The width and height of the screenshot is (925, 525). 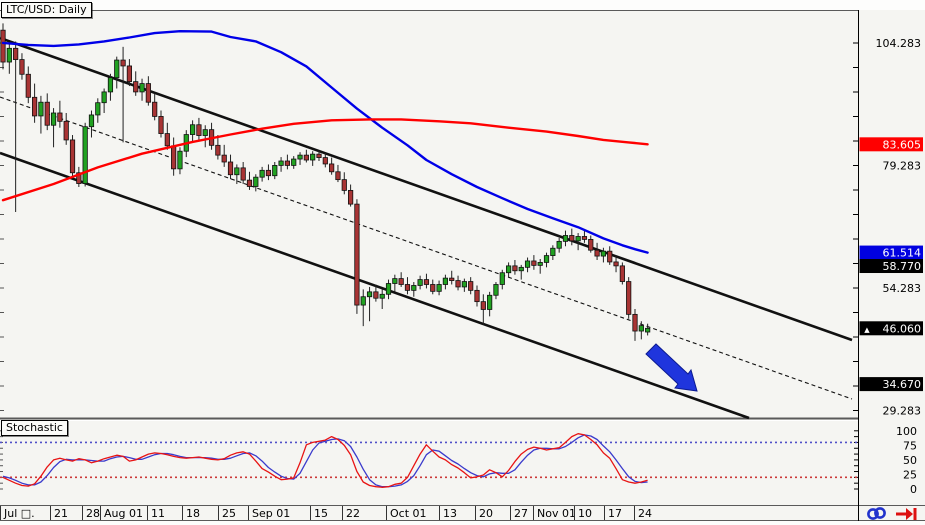 I want to click on chart-corner-toolbar, so click(x=891, y=513).